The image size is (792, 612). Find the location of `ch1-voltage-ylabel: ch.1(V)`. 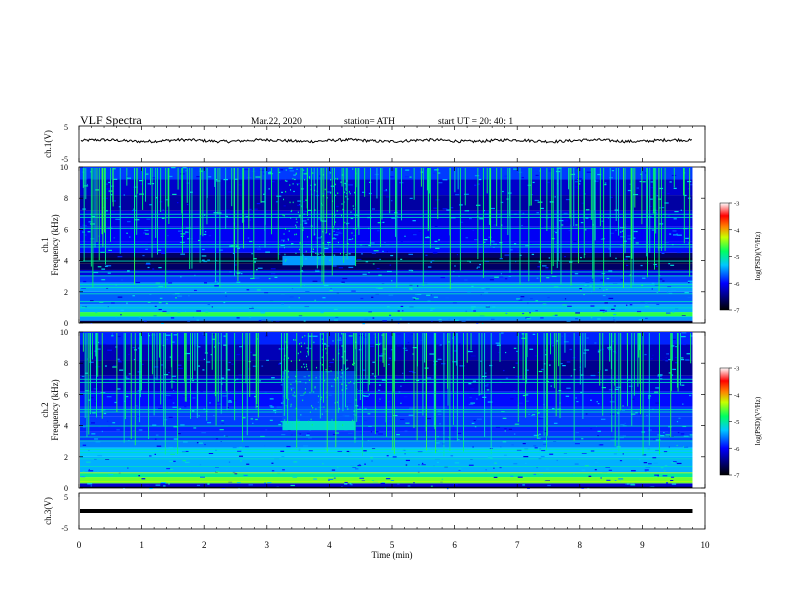

ch1-voltage-ylabel: ch.1(V) is located at coordinates (48, 144).